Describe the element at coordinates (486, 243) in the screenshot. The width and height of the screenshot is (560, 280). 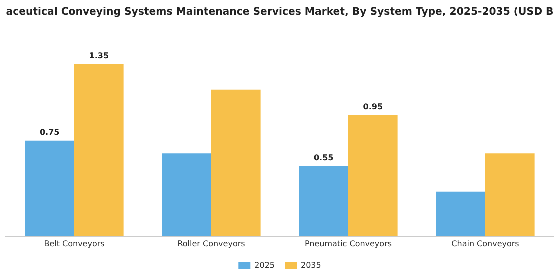
I see `x-tick-label: Chain Conveyors` at that location.